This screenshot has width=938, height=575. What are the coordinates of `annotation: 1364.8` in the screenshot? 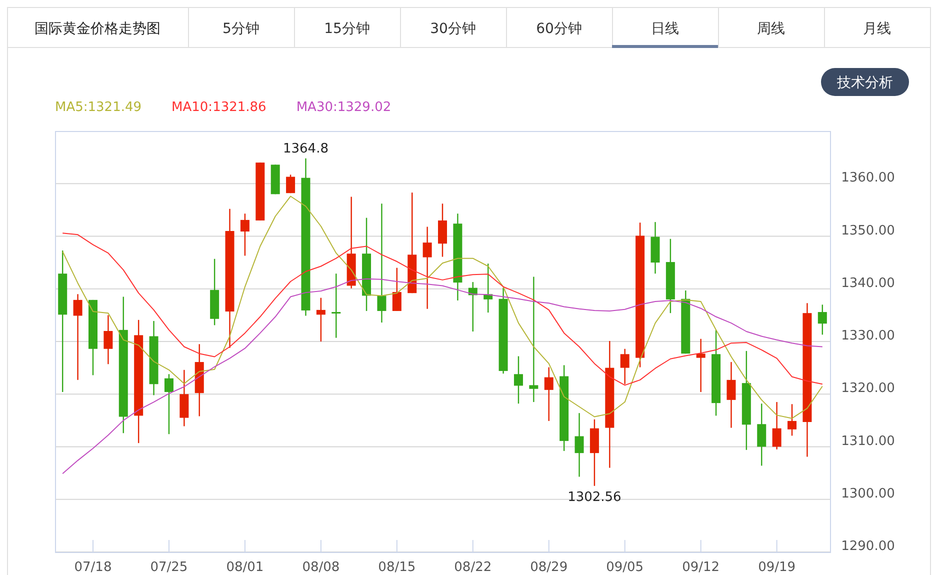 It's located at (305, 148).